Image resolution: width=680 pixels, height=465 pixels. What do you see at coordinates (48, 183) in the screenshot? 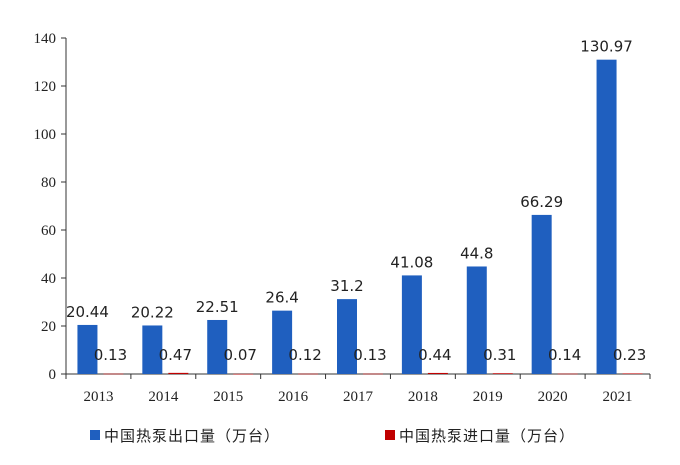
I see `y-tick-label: 80` at bounding box center [48, 183].